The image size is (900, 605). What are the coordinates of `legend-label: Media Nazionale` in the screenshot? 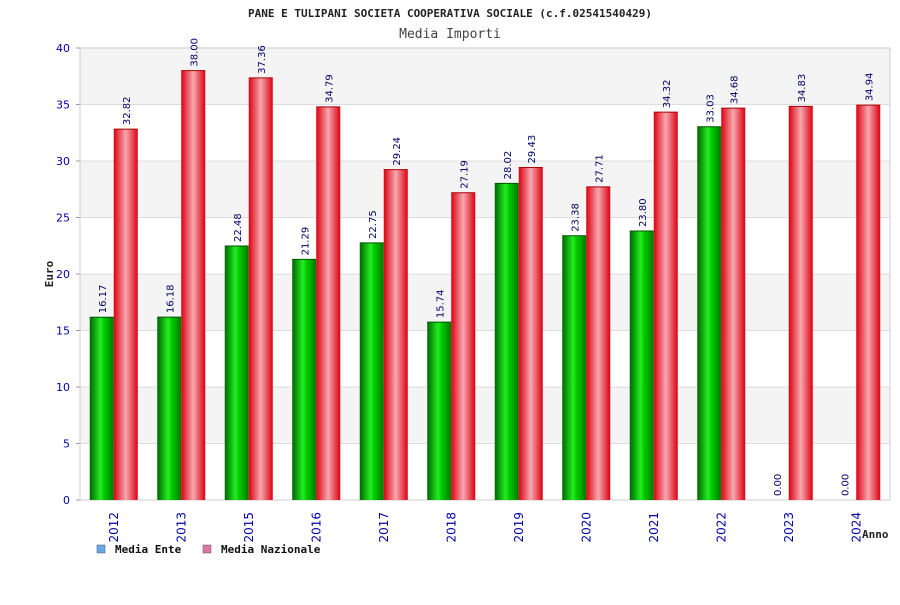 It's located at (271, 549).